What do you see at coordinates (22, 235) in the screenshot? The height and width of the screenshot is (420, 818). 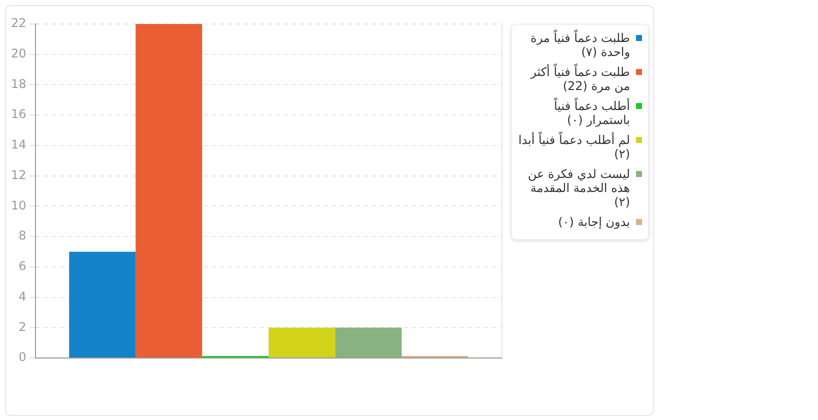 I see `y-tick-label: 8` at bounding box center [22, 235].